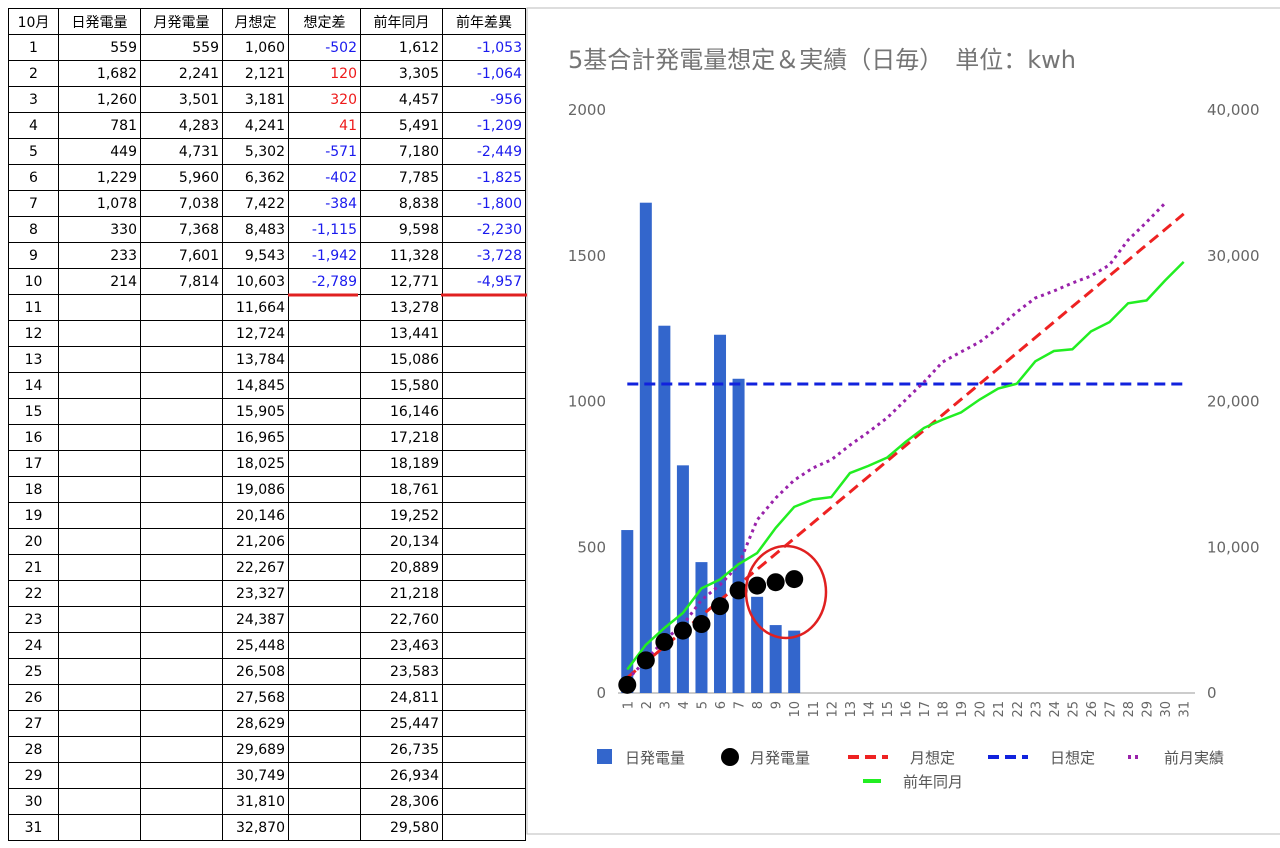 The width and height of the screenshot is (1280, 848). I want to click on x-tick-label: 20, so click(981, 709).